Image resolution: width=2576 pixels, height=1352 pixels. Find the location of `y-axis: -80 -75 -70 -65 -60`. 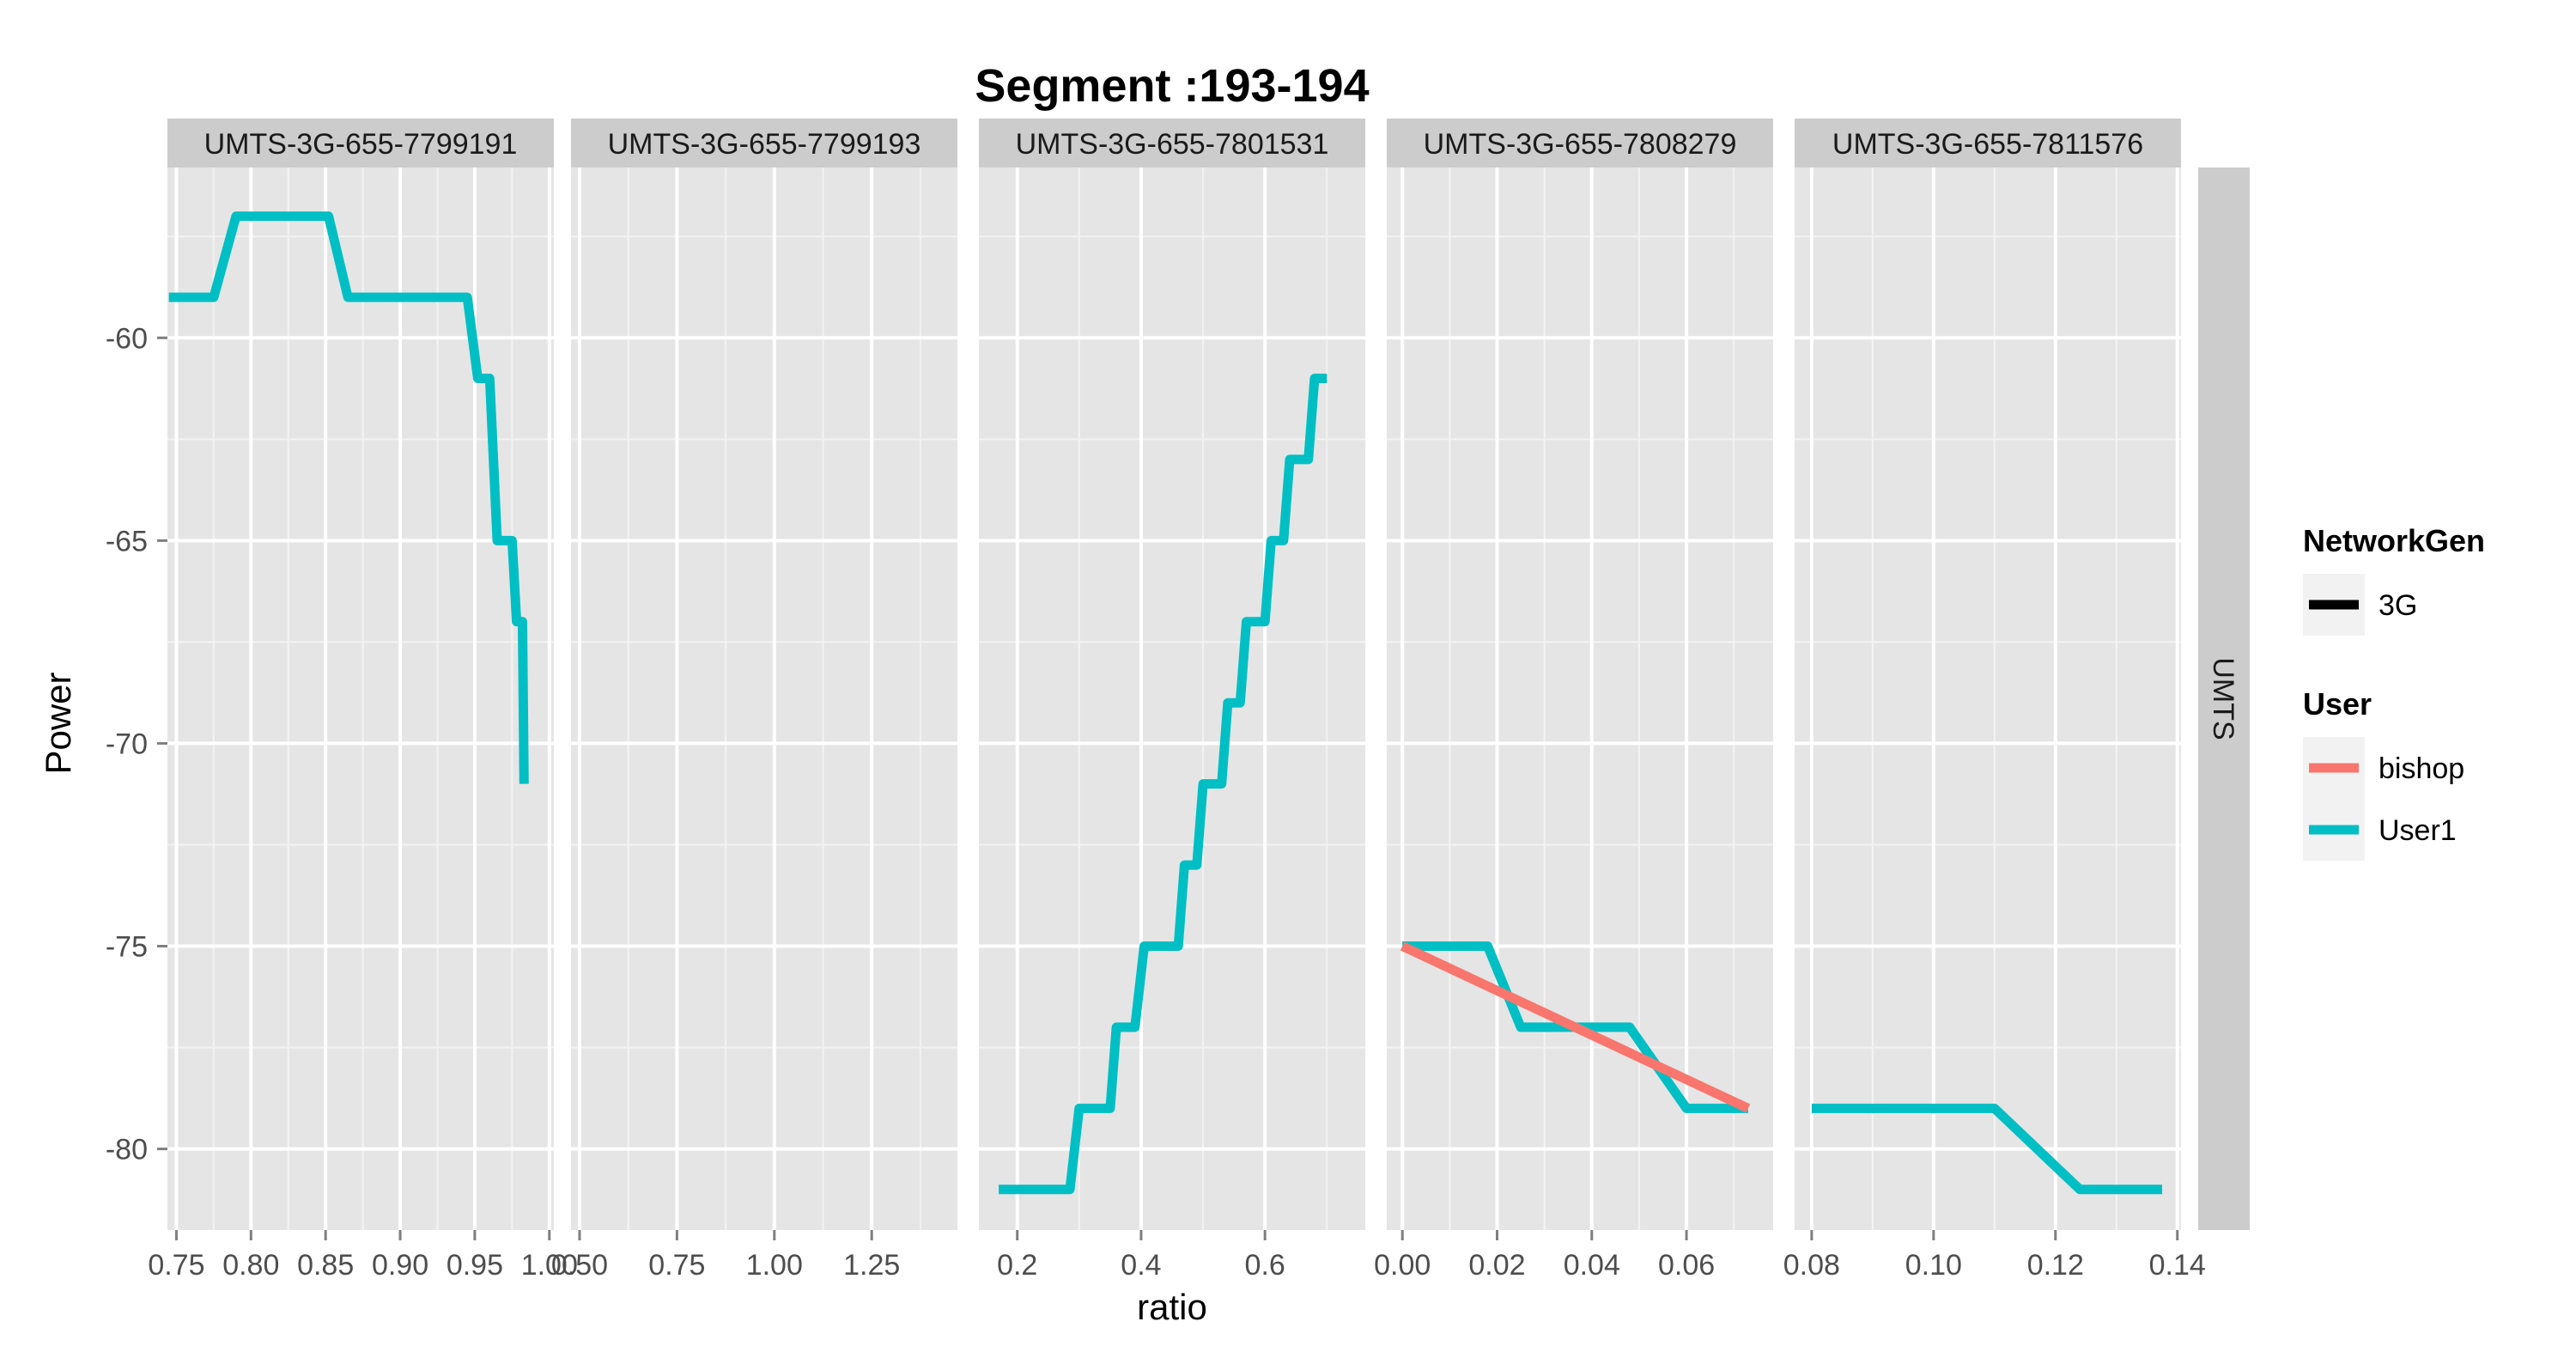

y-axis: -80 -75 -70 -65 -60 is located at coordinates (137, 744).